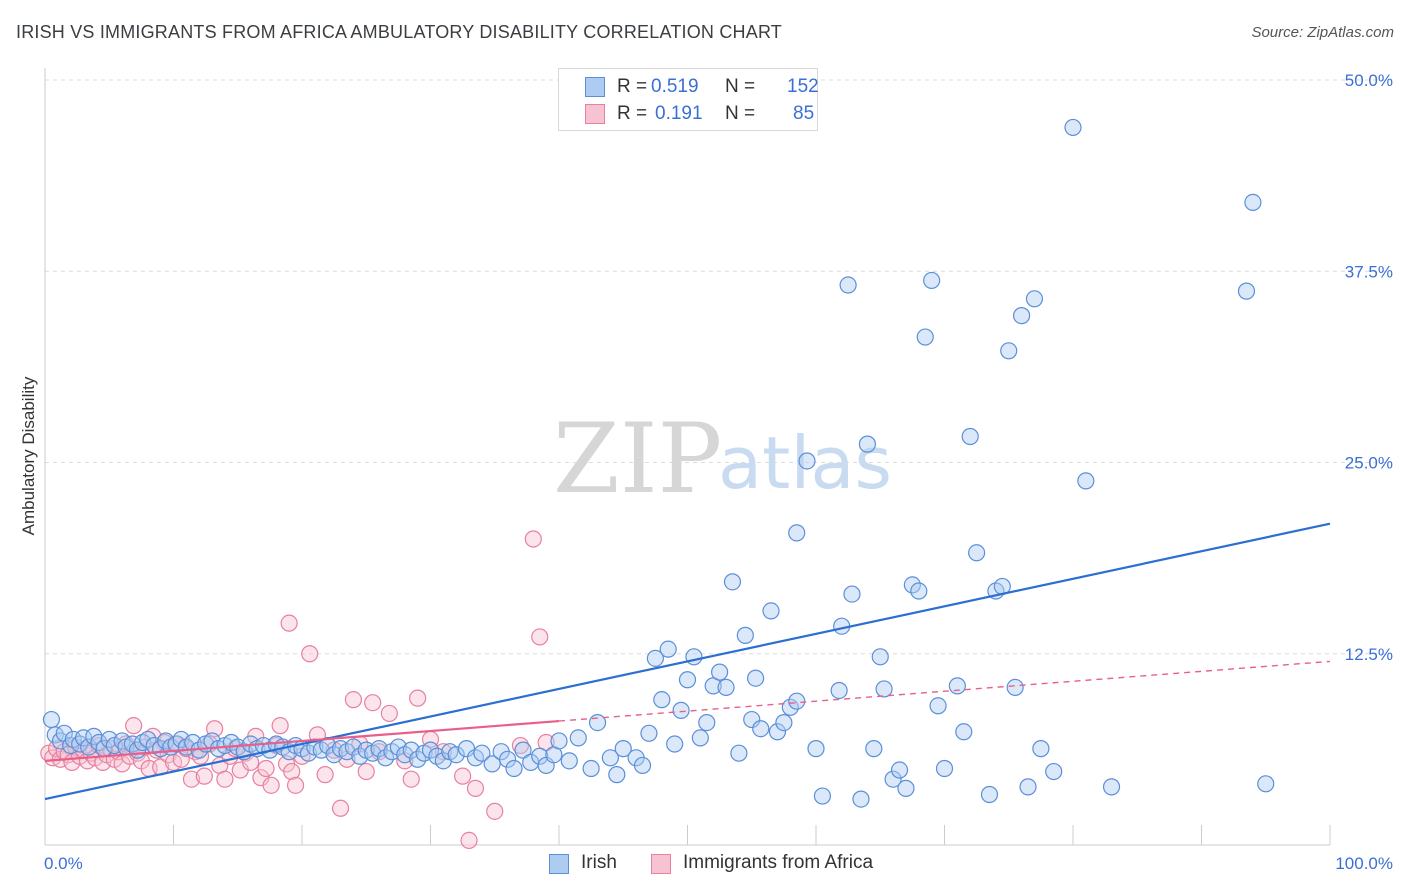 The height and width of the screenshot is (892, 1406). Describe the element at coordinates (740, 113) in the screenshot. I see `legend-n-label: N =` at that location.